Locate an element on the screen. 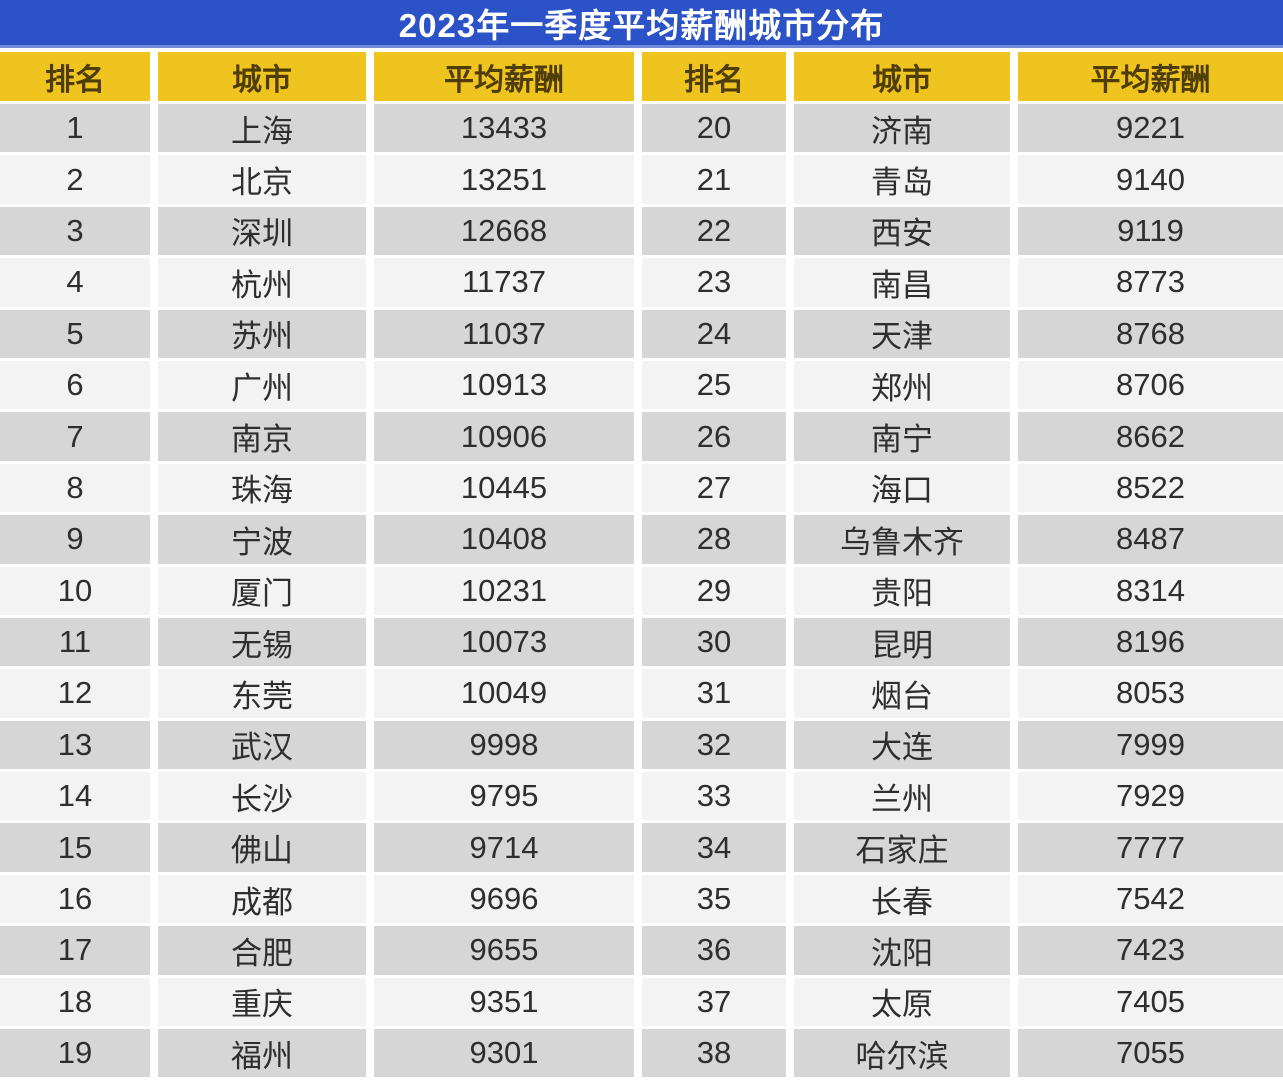 The width and height of the screenshot is (1283, 1080). city-cell-left: 珠海 is located at coordinates (262, 488).